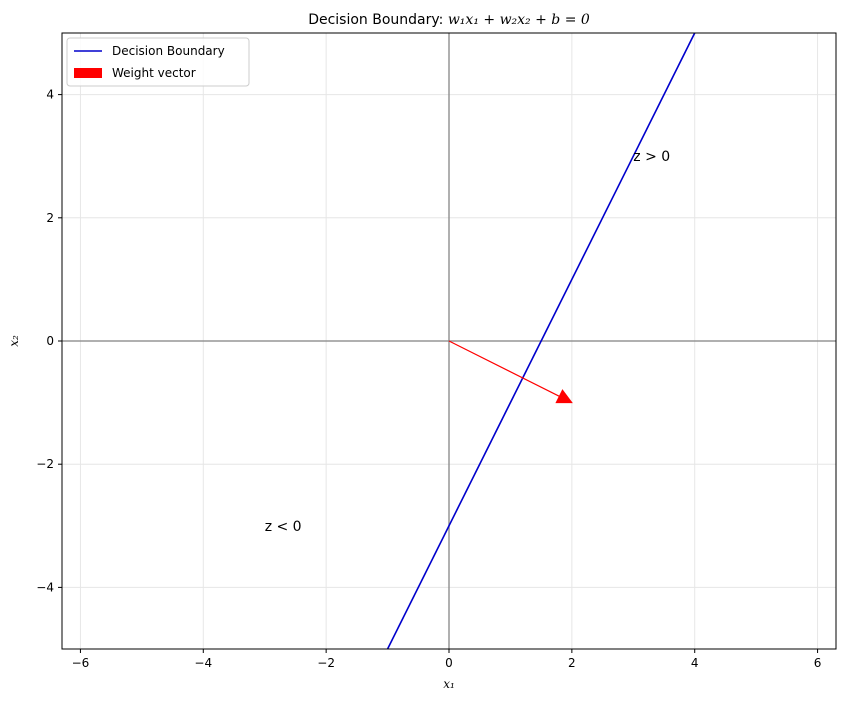 Image resolution: width=845 pixels, height=702 pixels. I want to click on region-annotation: z > 0, so click(651, 157).